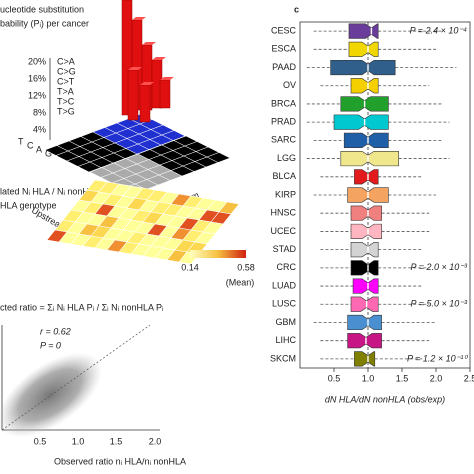 The width and height of the screenshot is (474, 474). Describe the element at coordinates (66, 101) in the screenshot. I see `legend-entry: T>C` at that location.